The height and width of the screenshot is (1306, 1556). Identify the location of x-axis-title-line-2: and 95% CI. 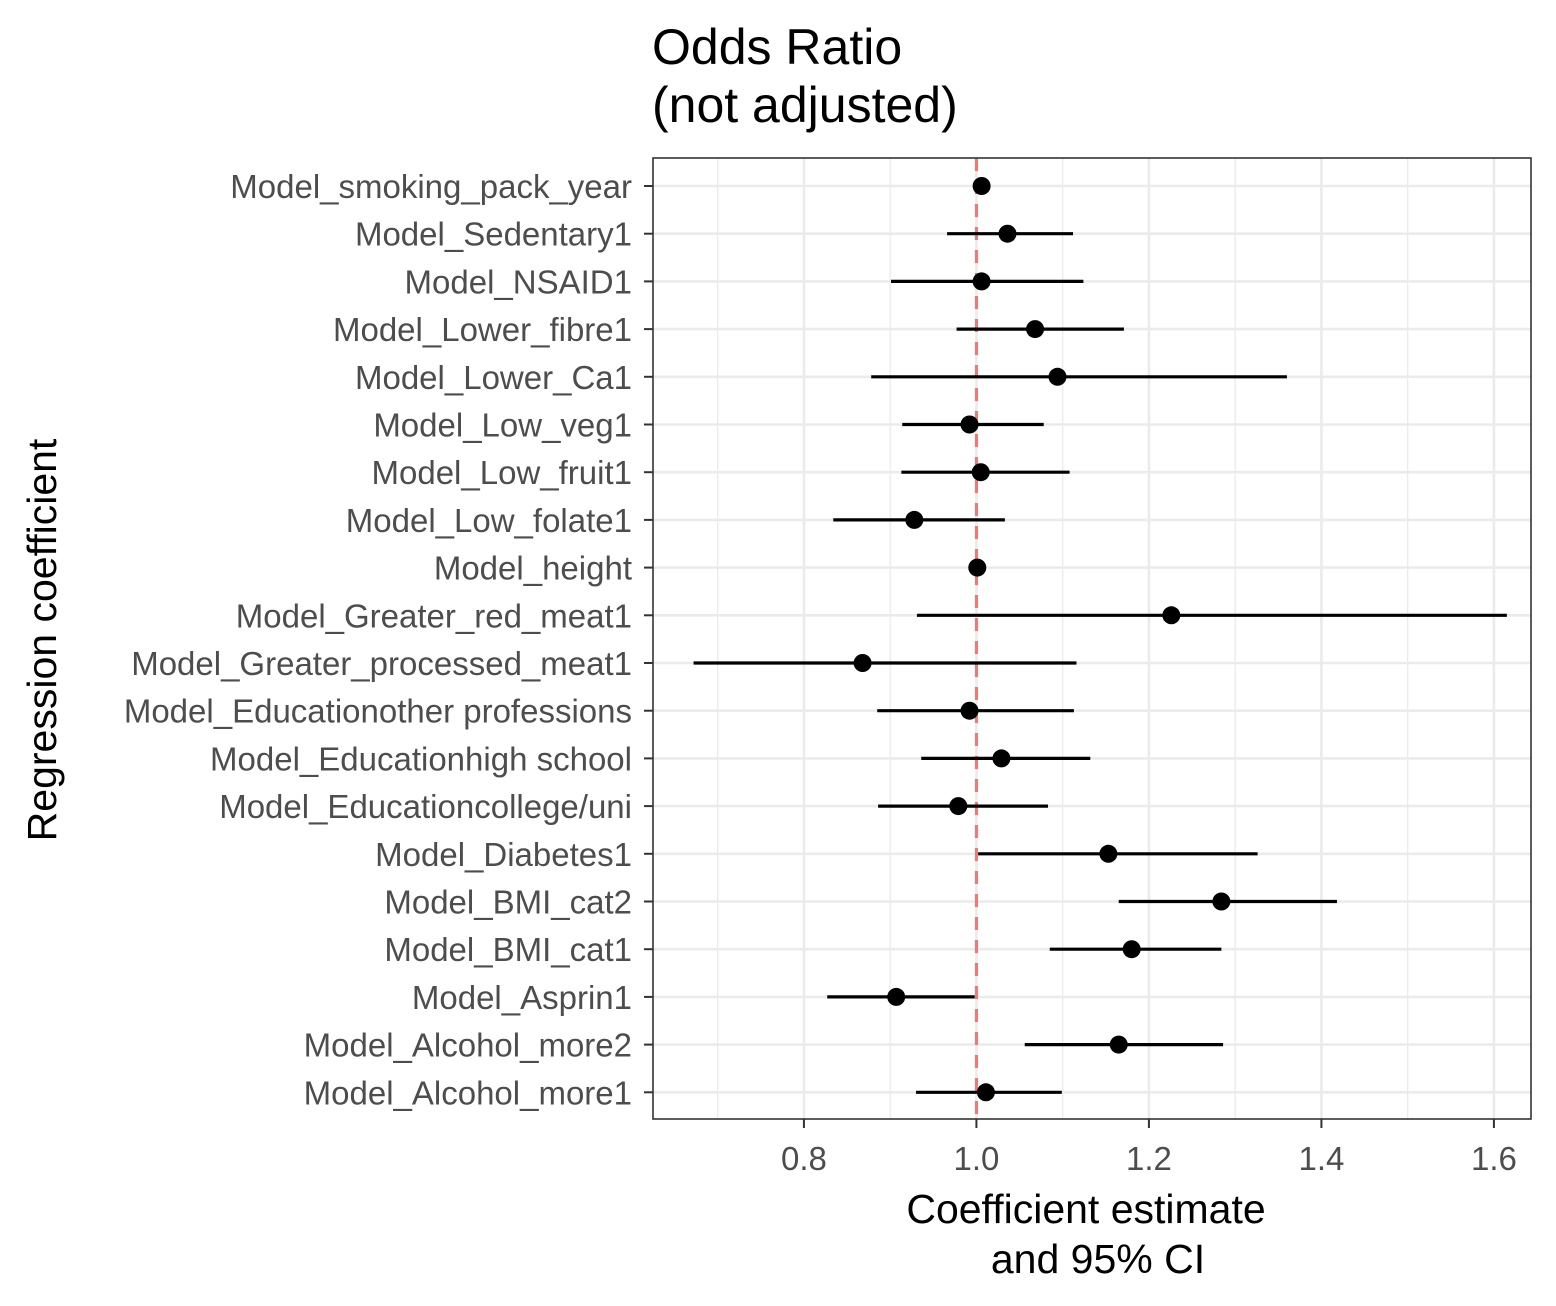
(1098, 1259).